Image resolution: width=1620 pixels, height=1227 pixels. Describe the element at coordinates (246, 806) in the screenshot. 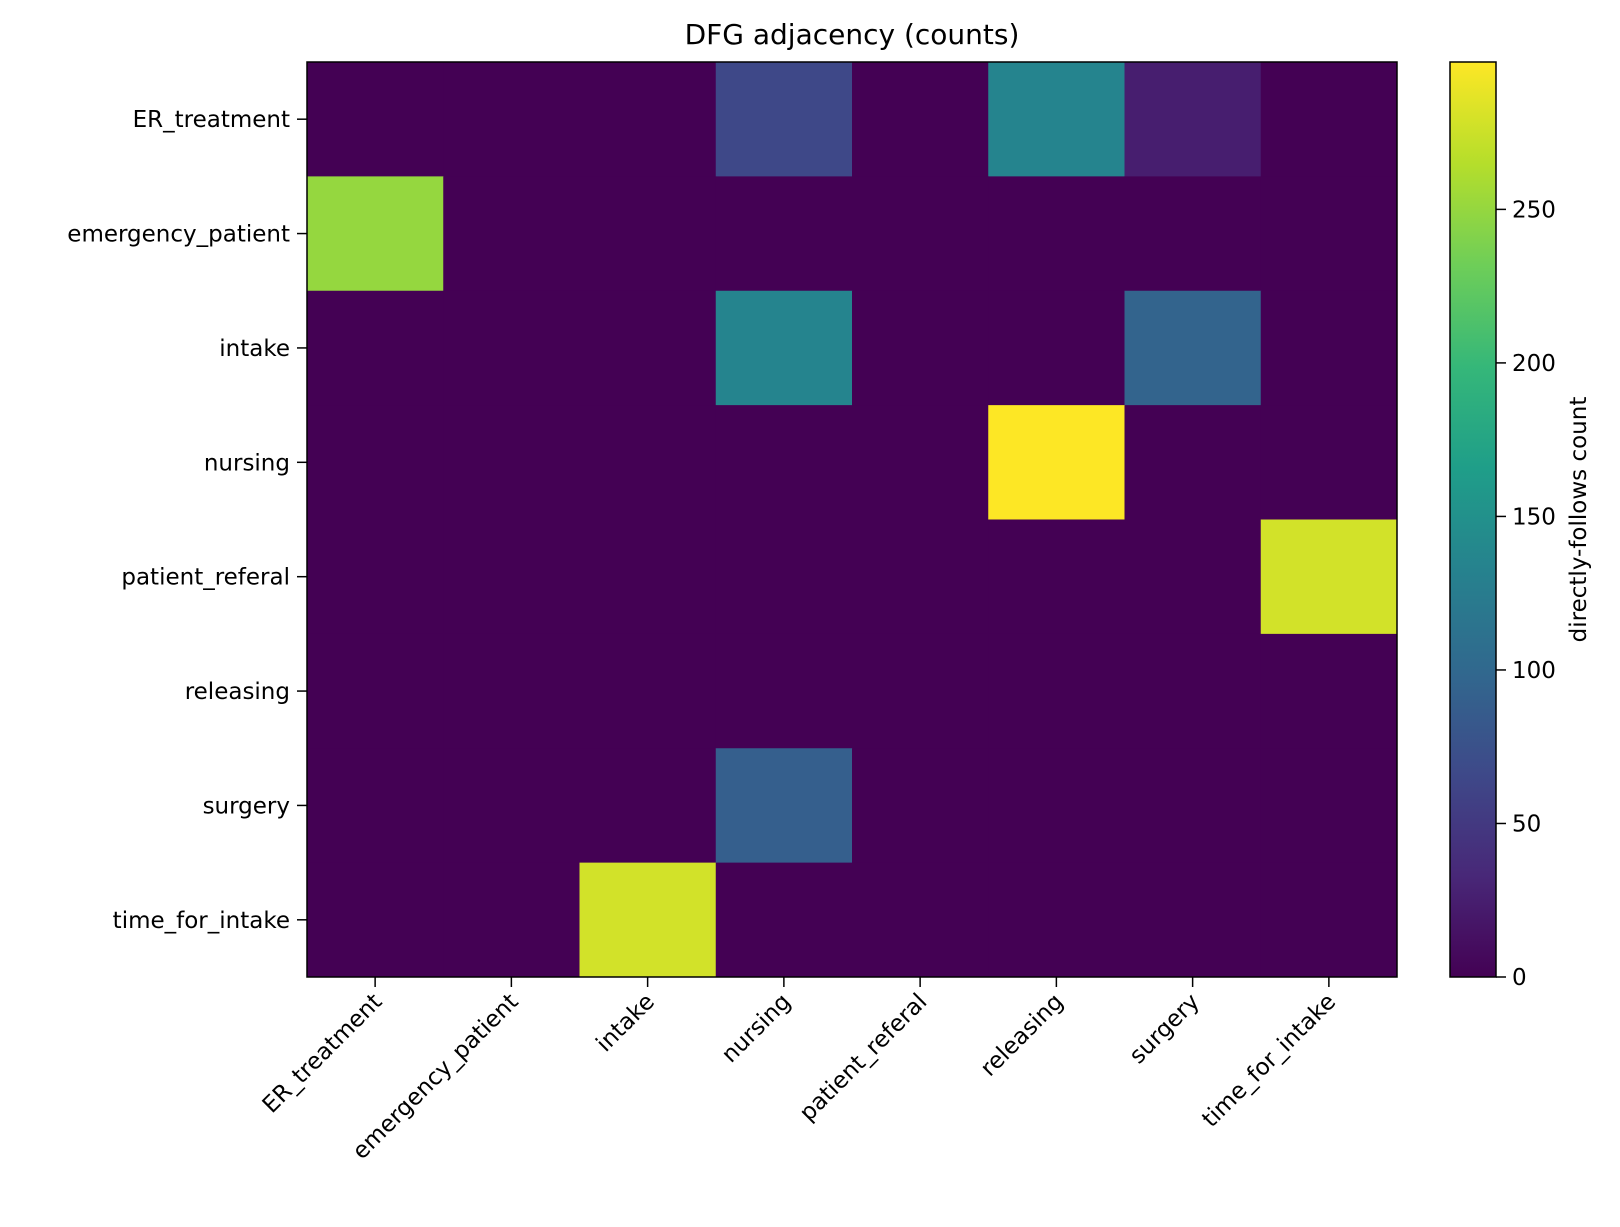

I see `y-tick-label: surgery` at that location.